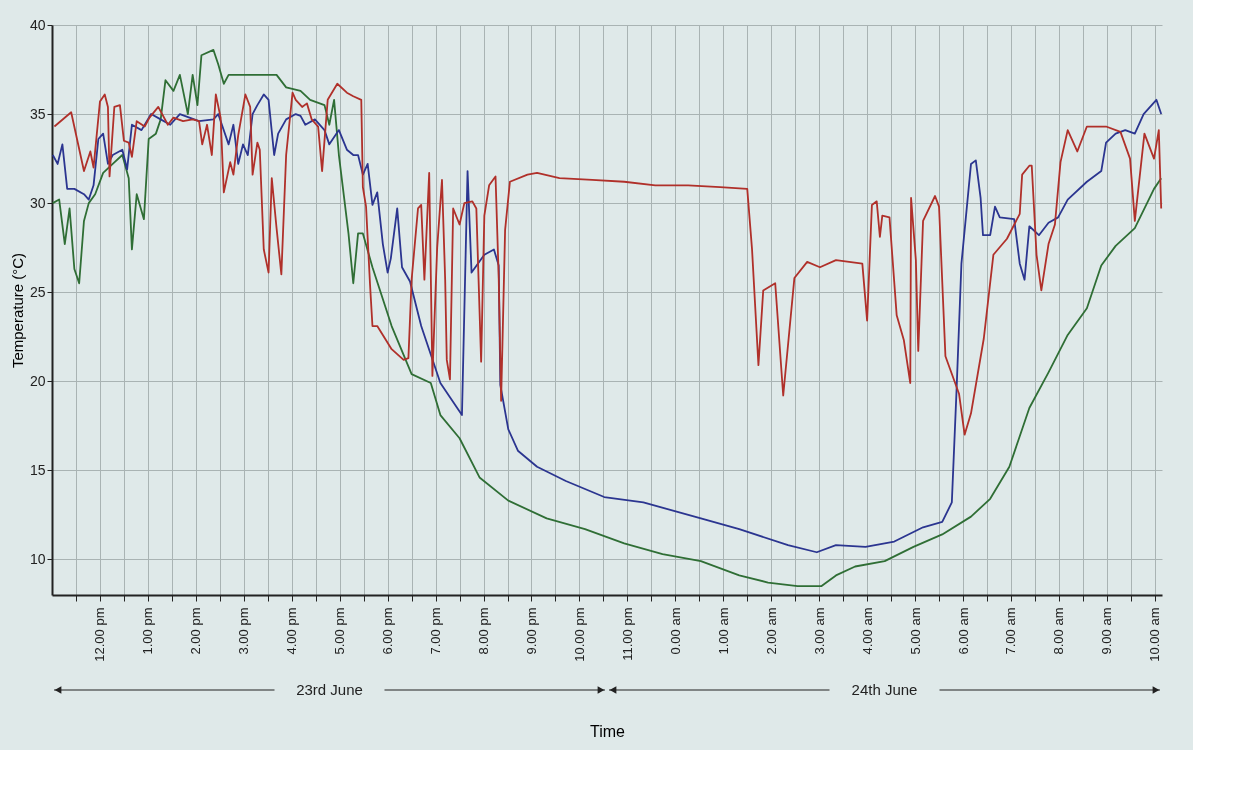 This screenshot has height=789, width=1239. What do you see at coordinates (579, 634) in the screenshot?
I see `x-tick-label: 10.00 pm` at bounding box center [579, 634].